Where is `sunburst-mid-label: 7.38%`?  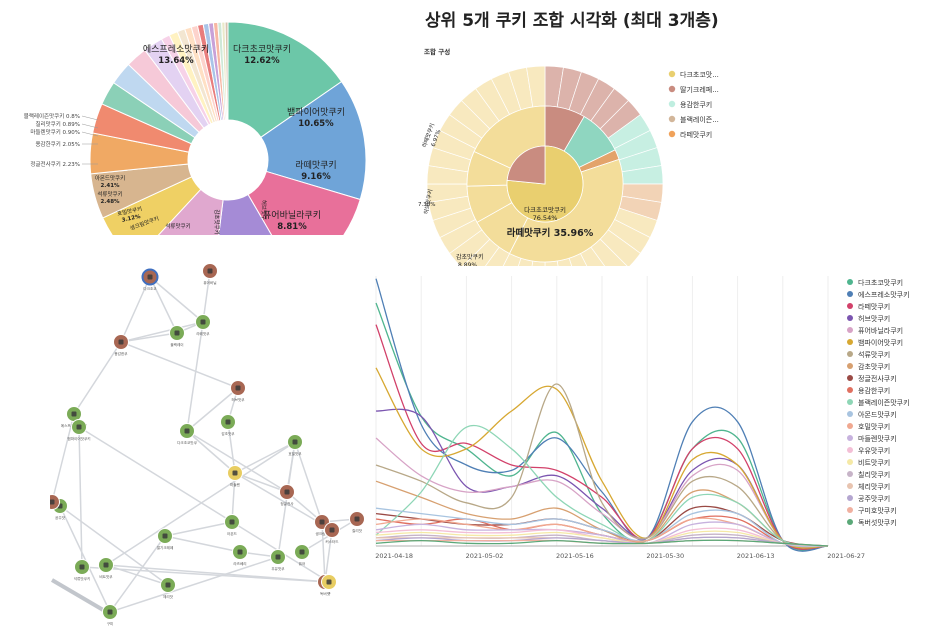 sunburst-mid-label: 7.38% is located at coordinates (426, 205).